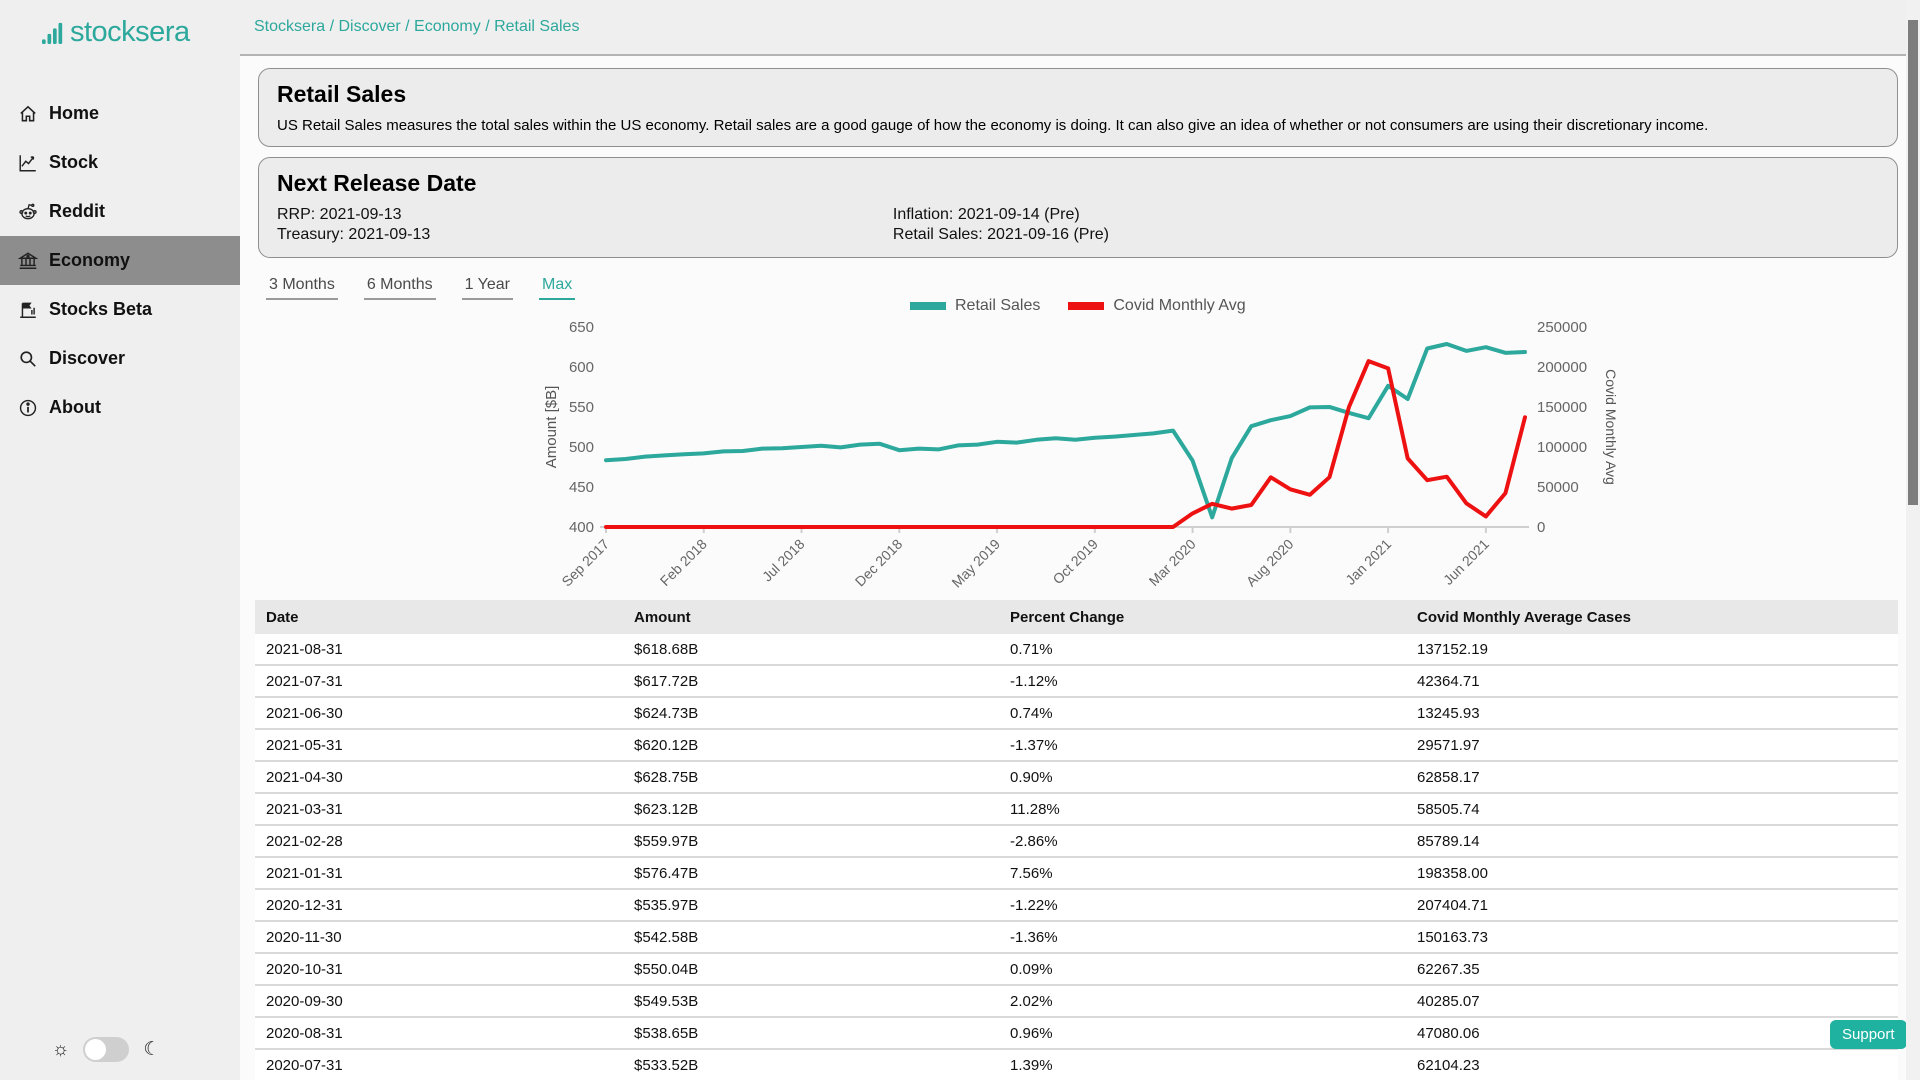 Image resolution: width=1920 pixels, height=1080 pixels. I want to click on sidebar-item-stock: Stock, so click(120, 162).